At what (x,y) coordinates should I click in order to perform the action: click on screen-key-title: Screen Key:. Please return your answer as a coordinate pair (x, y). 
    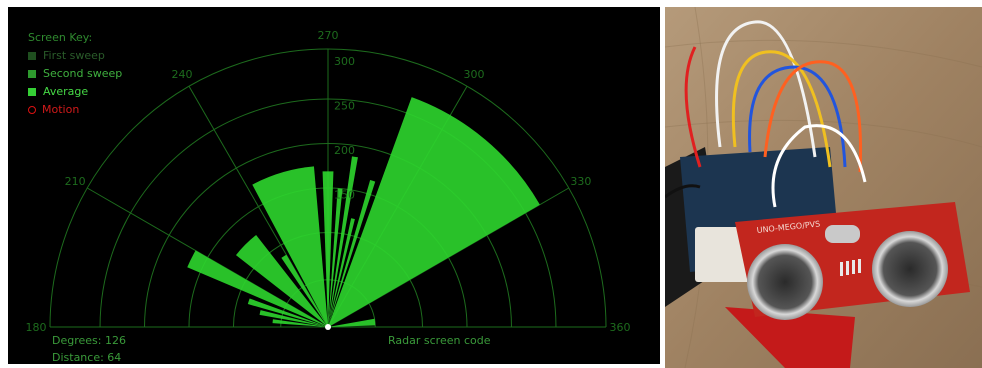
    Looking at the image, I should click on (60, 37).